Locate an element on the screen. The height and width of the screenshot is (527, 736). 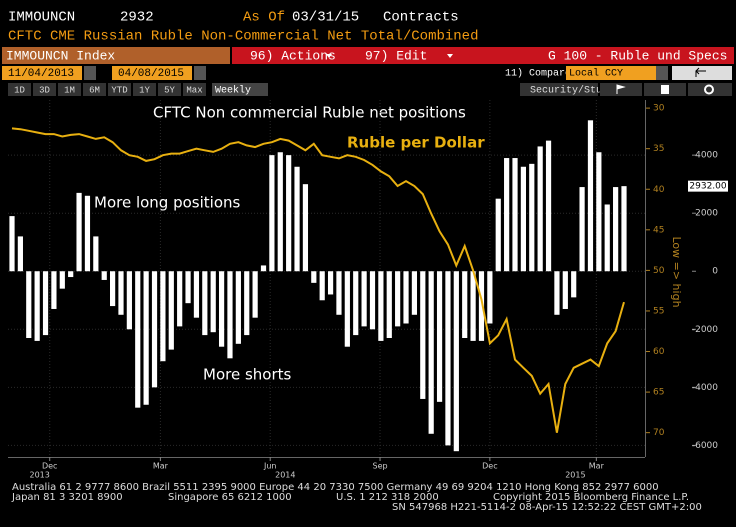
y2-tick-label: 40 is located at coordinates (659, 190).